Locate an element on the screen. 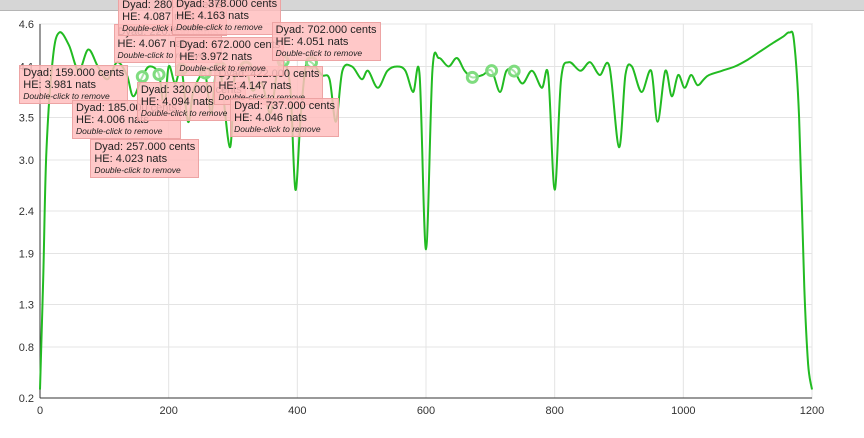 Image resolution: width=864 pixels, height=438 pixels. window-top-strip is located at coordinates (432, 5).